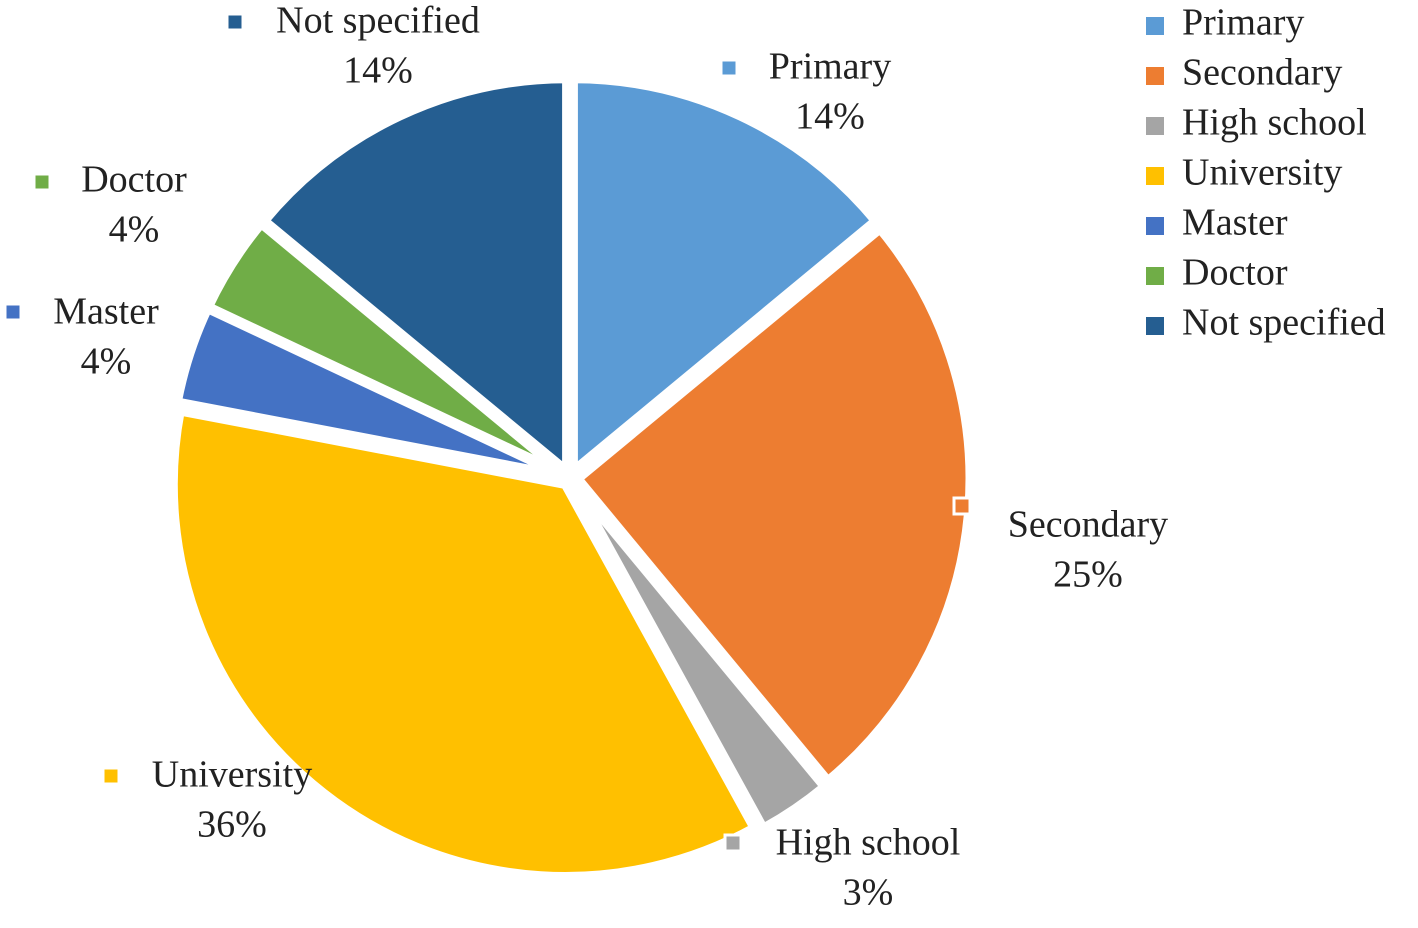  Describe the element at coordinates (700, 658) in the screenshot. I see `pie-slice-high-school` at that location.